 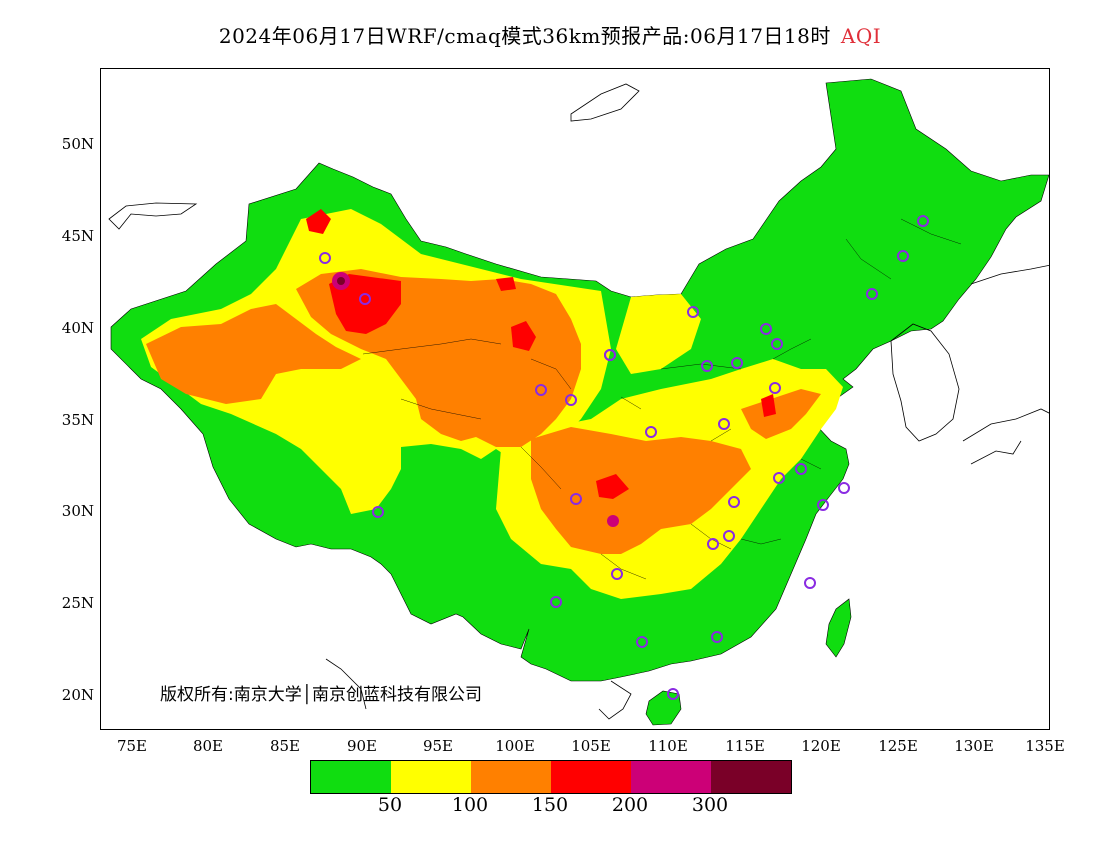 What do you see at coordinates (77, 236) in the screenshot?
I see `lat-label-45n: 45N` at bounding box center [77, 236].